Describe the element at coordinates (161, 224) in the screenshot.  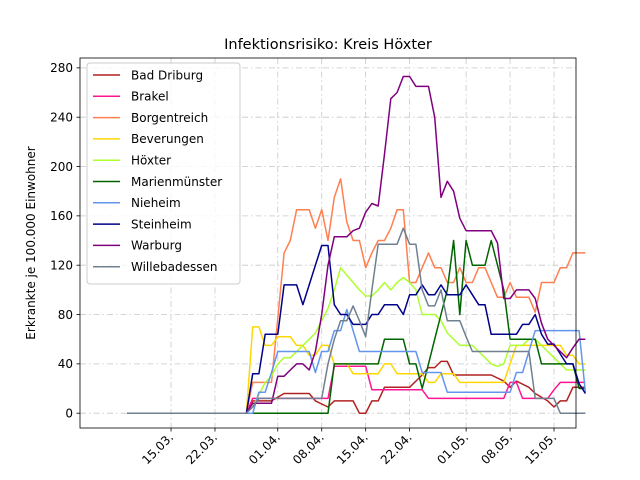
I see `legend-label: Steinheim` at that location.